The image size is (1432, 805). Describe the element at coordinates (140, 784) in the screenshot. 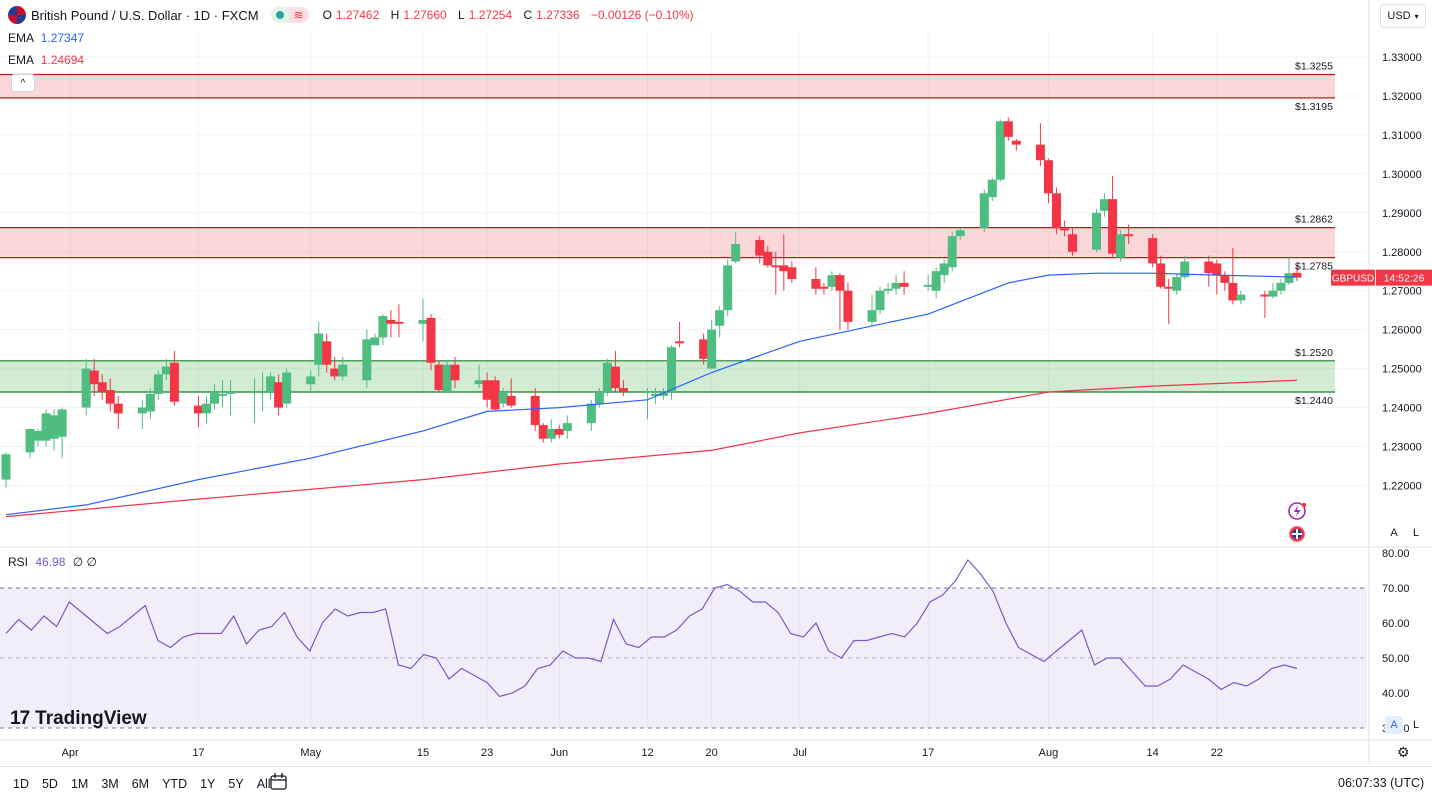

I see `timeframe-6m: 6M` at that location.